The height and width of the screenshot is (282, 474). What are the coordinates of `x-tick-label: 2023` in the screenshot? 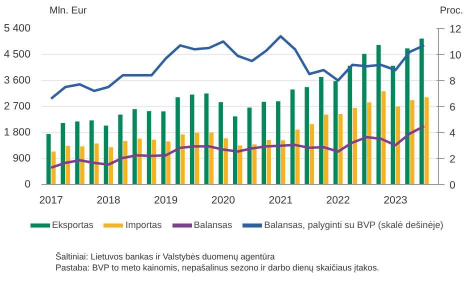 It's located at (396, 200).